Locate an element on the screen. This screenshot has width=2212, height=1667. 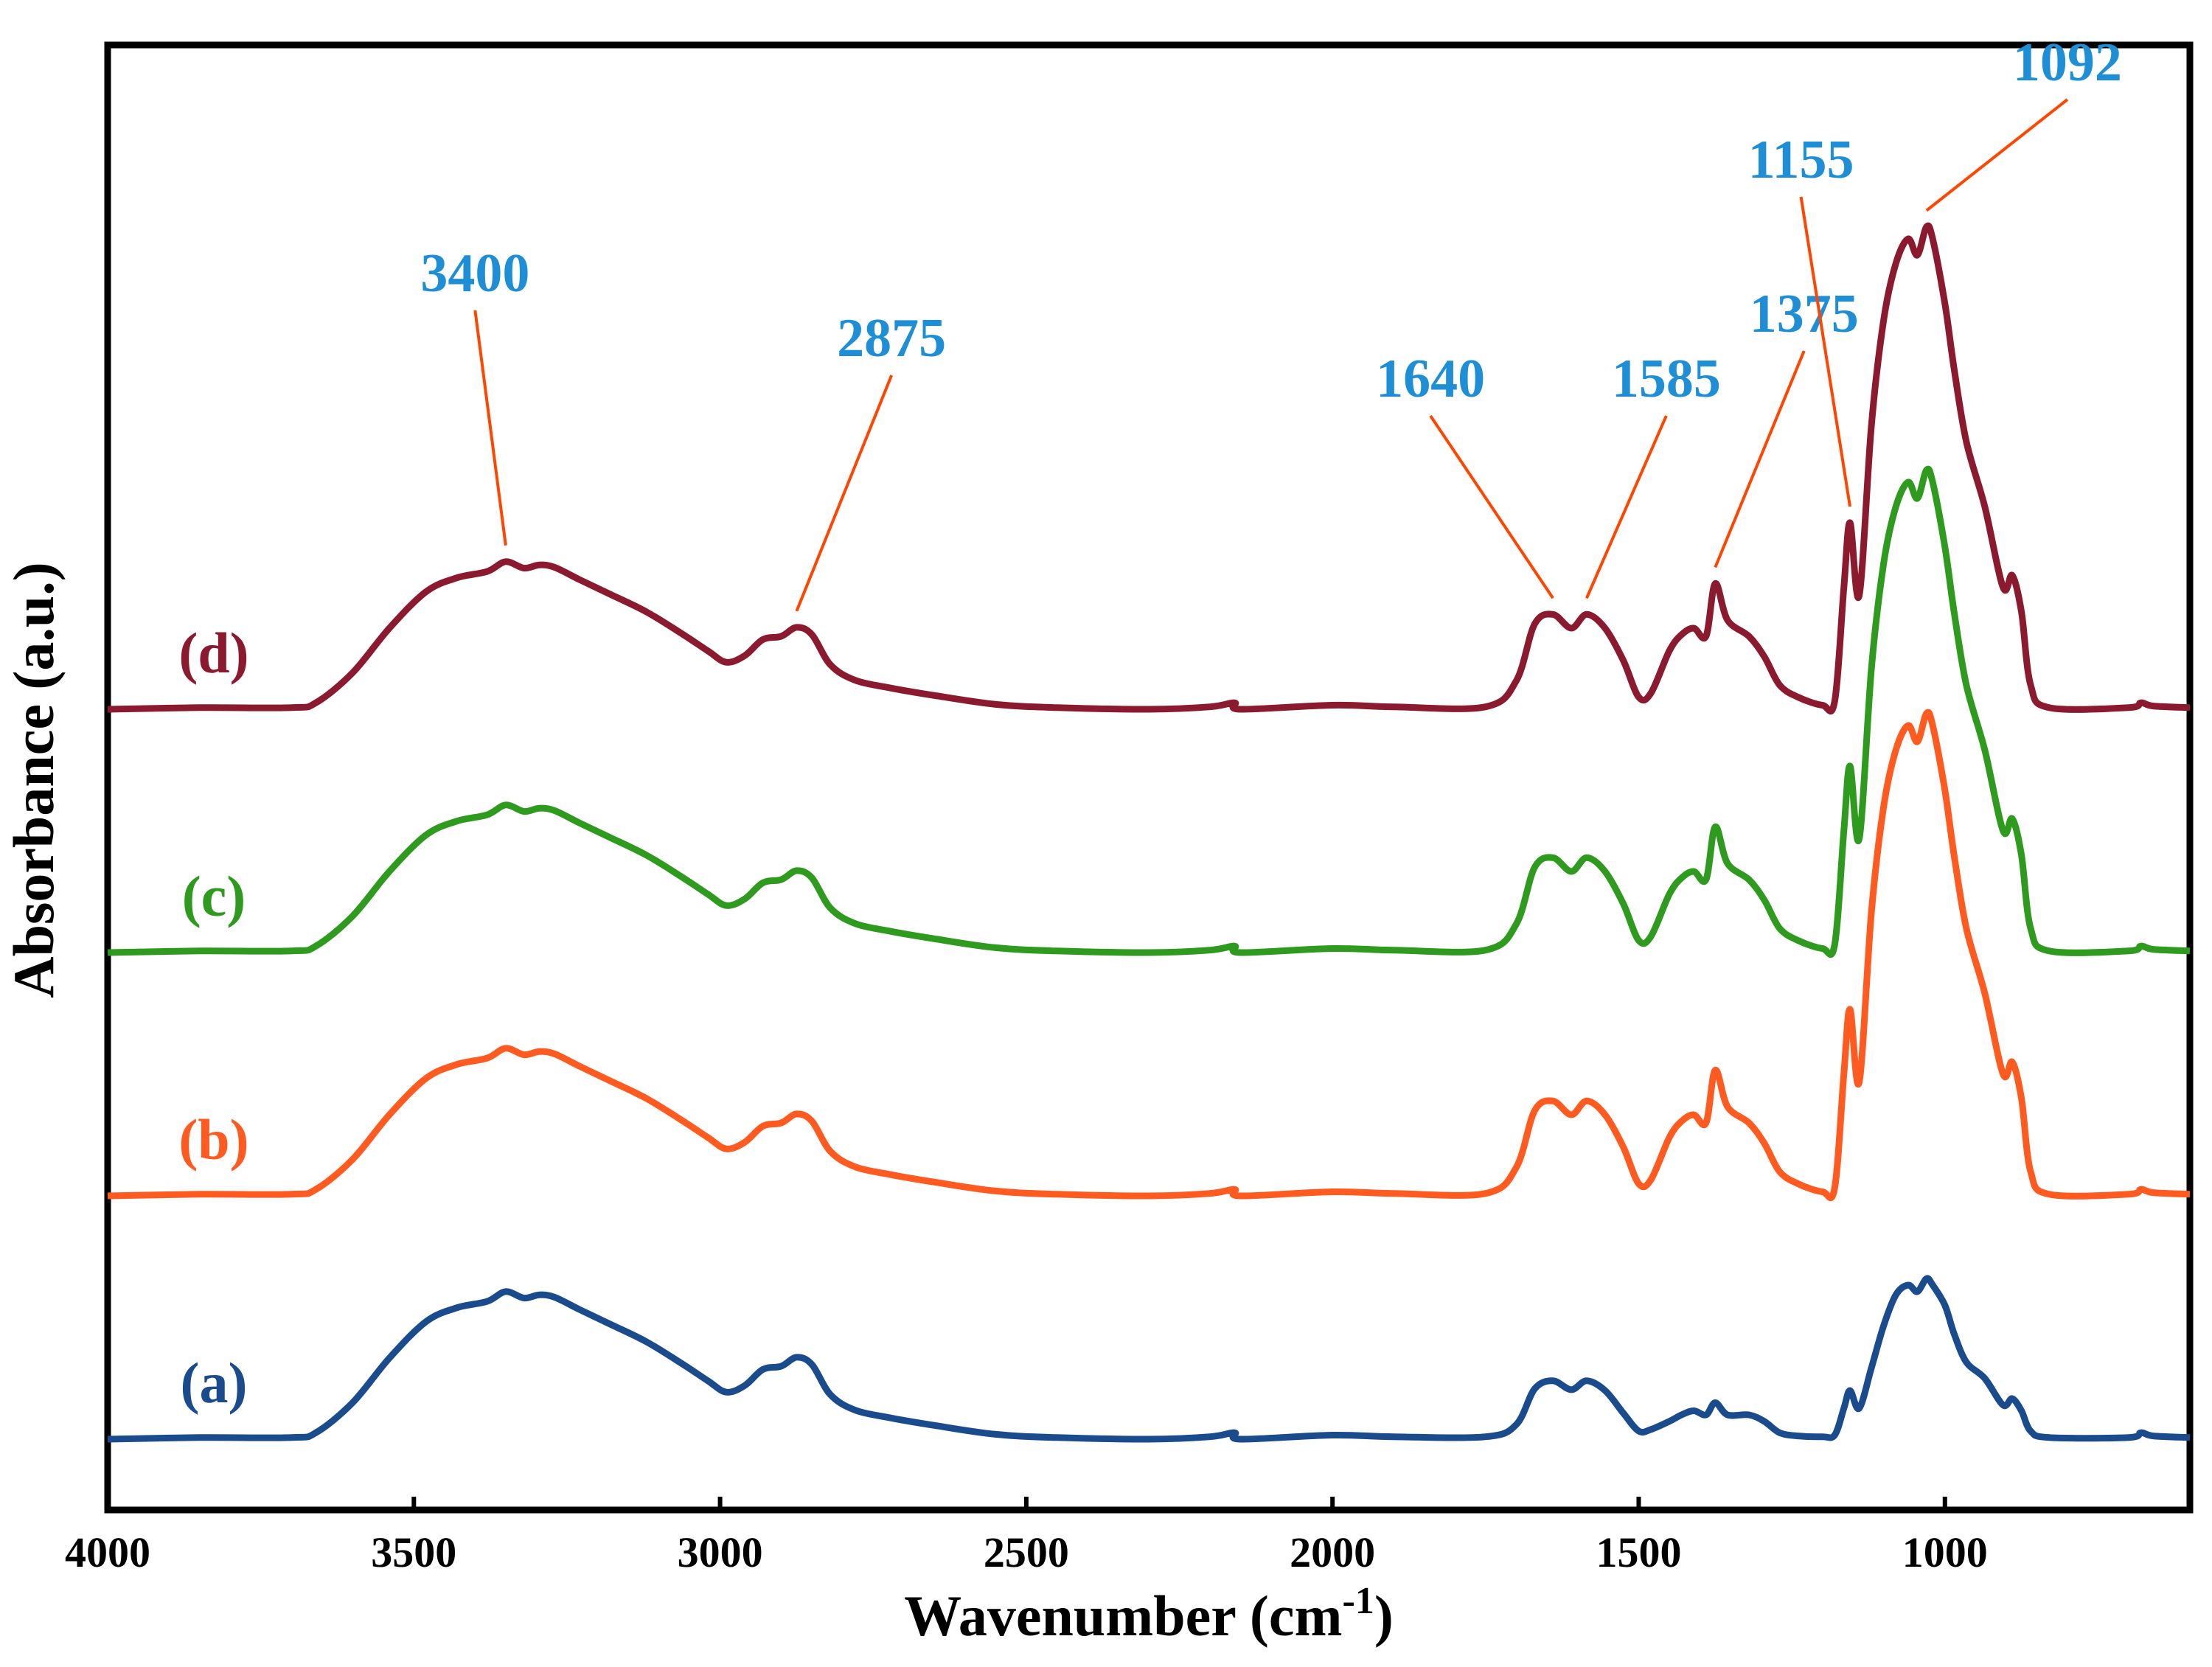
y-axis-title: Absorbance (a.u.) is located at coordinates (33, 780).